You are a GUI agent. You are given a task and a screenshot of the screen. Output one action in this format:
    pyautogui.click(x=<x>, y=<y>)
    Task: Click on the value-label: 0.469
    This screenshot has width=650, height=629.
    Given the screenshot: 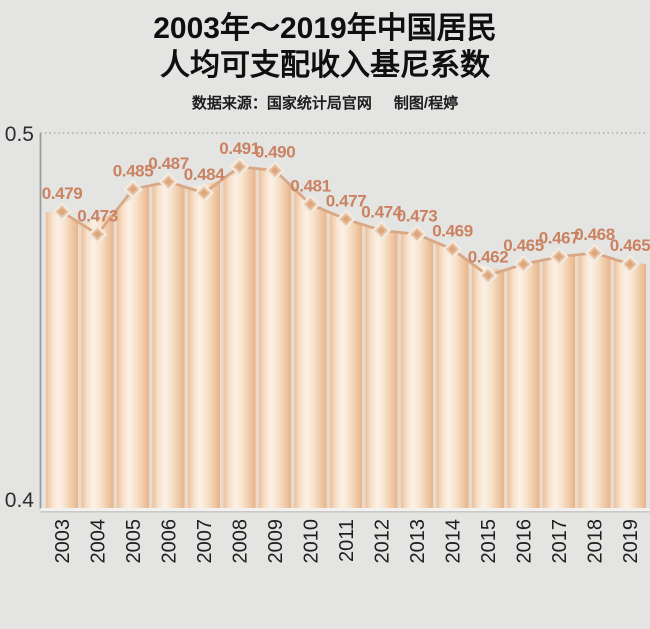 What is the action you would take?
    pyautogui.click(x=452, y=230)
    